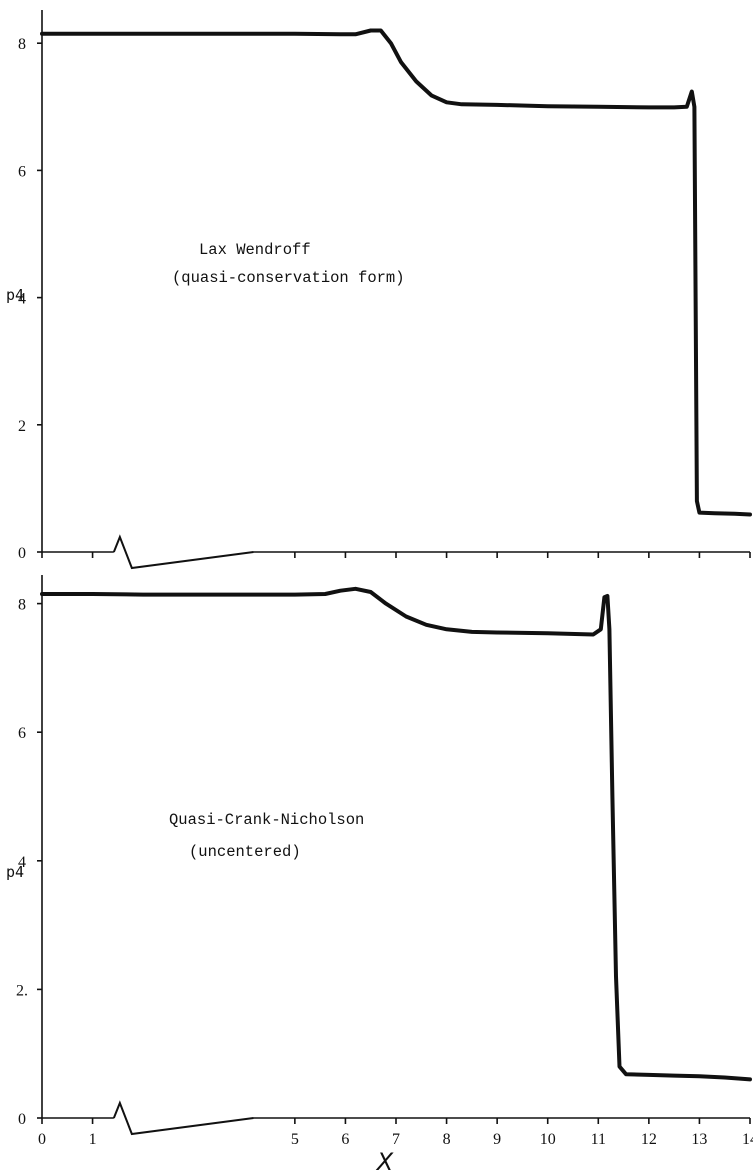 The image size is (753, 1171). What do you see at coordinates (22, 733) in the screenshot?
I see `bottom-y-tick-label: 6` at bounding box center [22, 733].